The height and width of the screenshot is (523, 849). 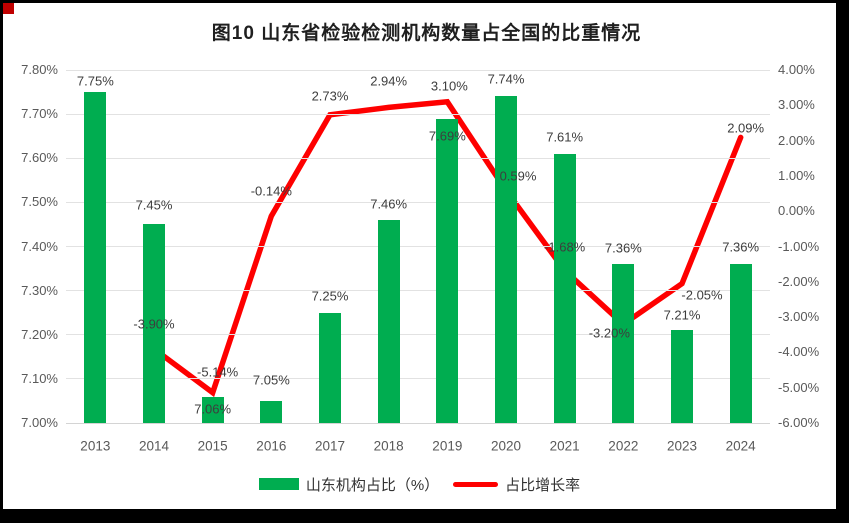 What do you see at coordinates (330, 296) in the screenshot?
I see `bar-label-2017: 7.25%` at bounding box center [330, 296].